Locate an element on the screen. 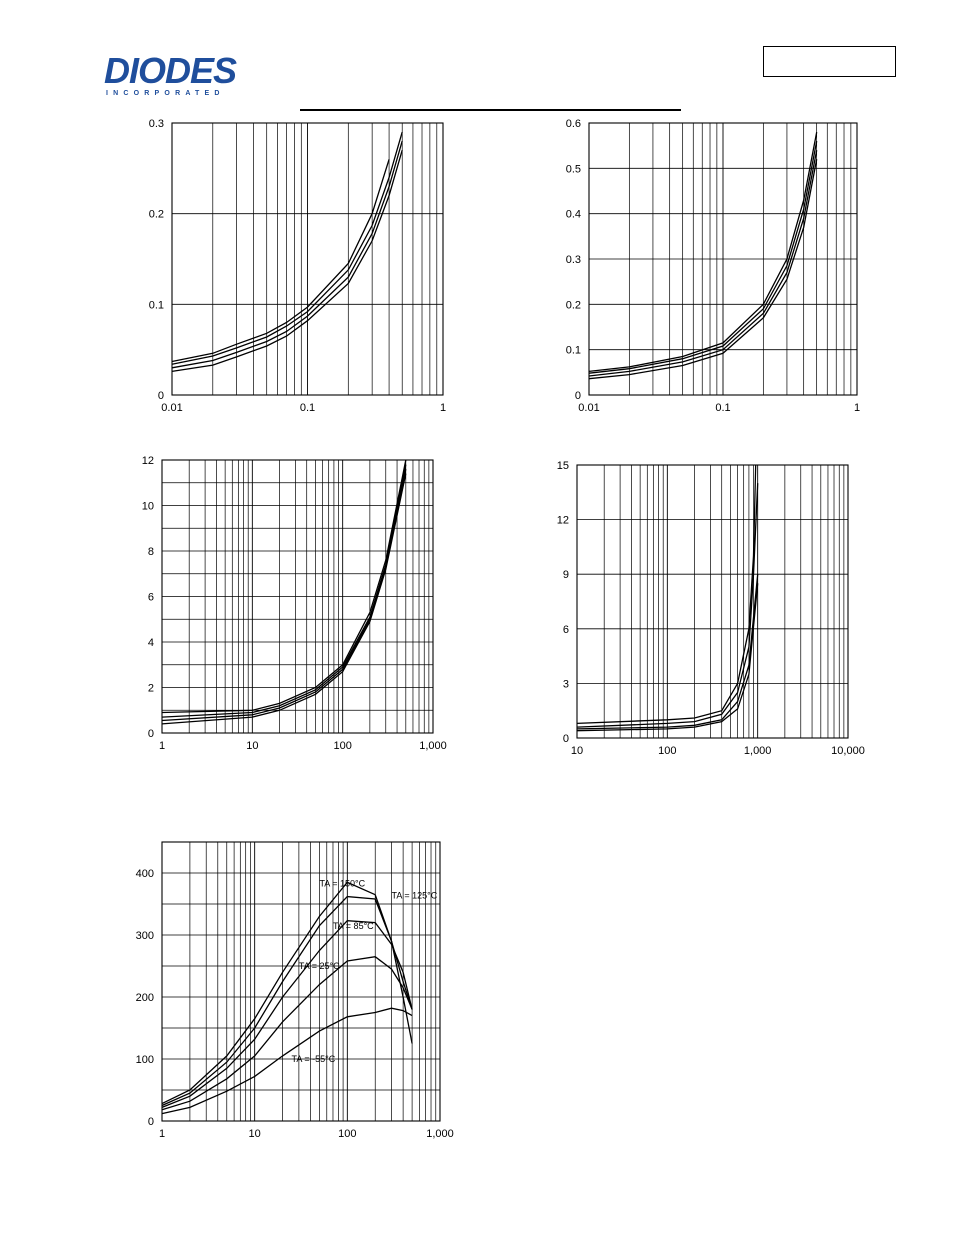 Image resolution: width=954 pixels, height=1235 pixels. logo-wordmark: DIODES is located at coordinates (170, 70).